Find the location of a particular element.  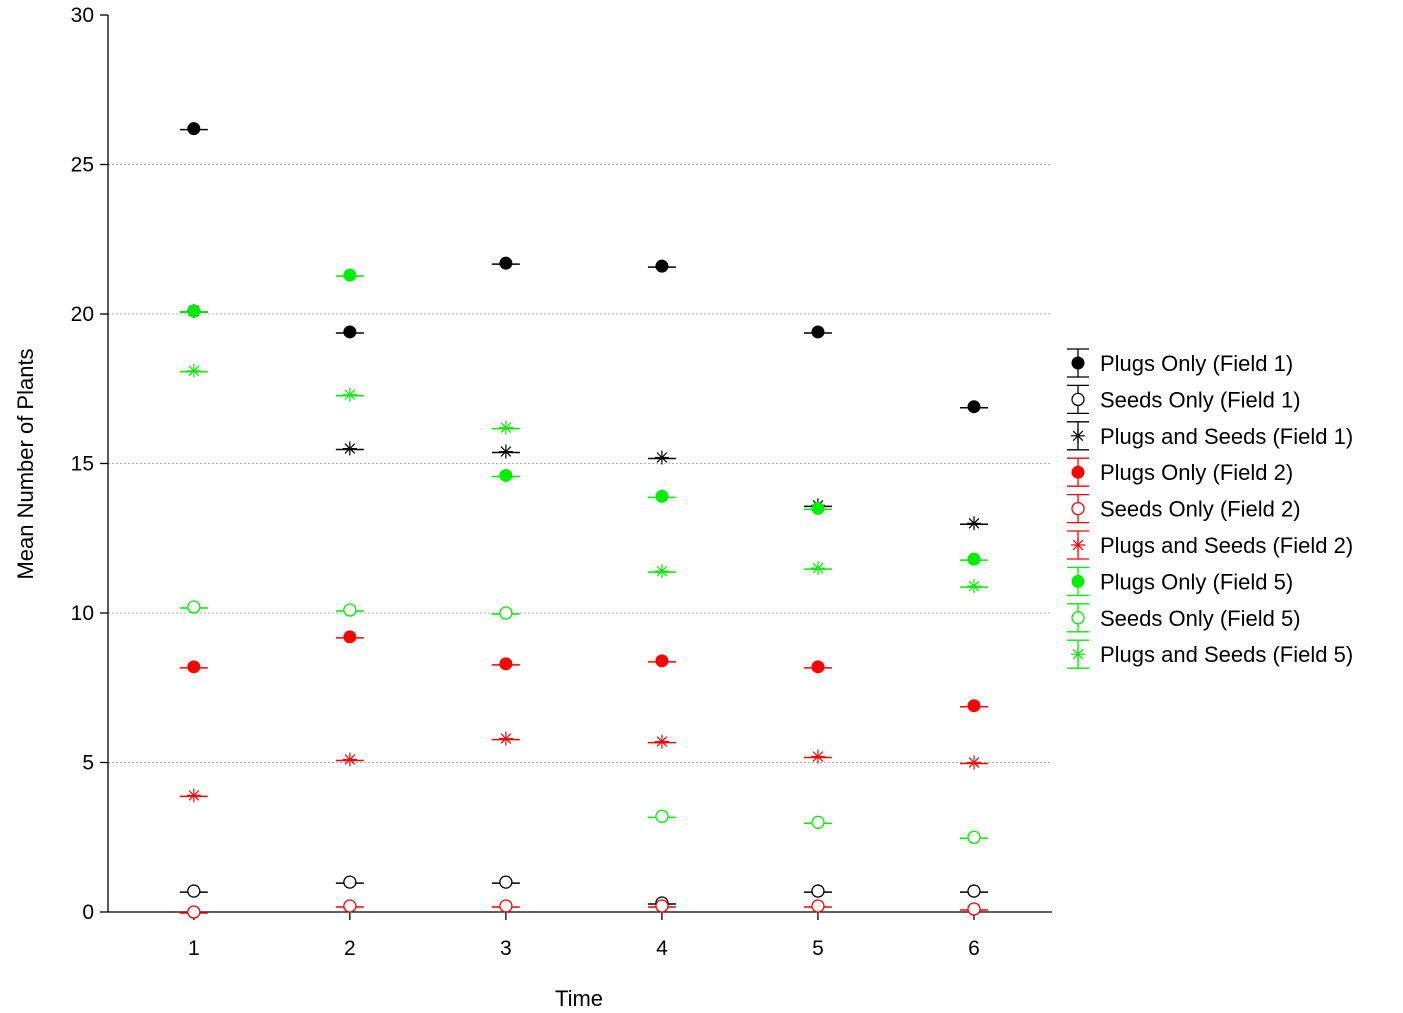

y-tick-label-5: 25 is located at coordinates (82, 165).